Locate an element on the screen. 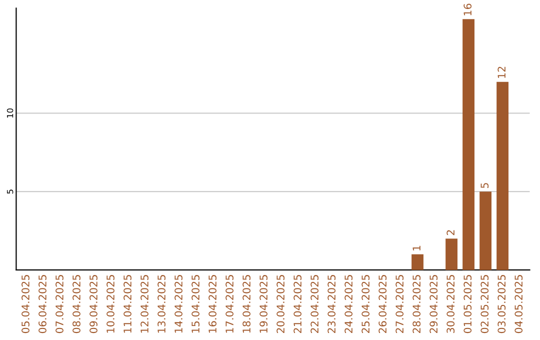 The width and height of the screenshot is (540, 340). x-tick-label: 14.04.2025 is located at coordinates (178, 304).